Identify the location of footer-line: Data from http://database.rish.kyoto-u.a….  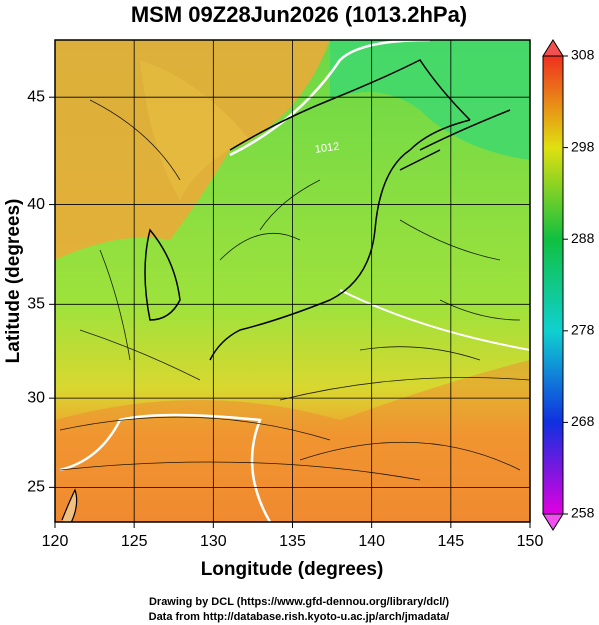
(299, 617).